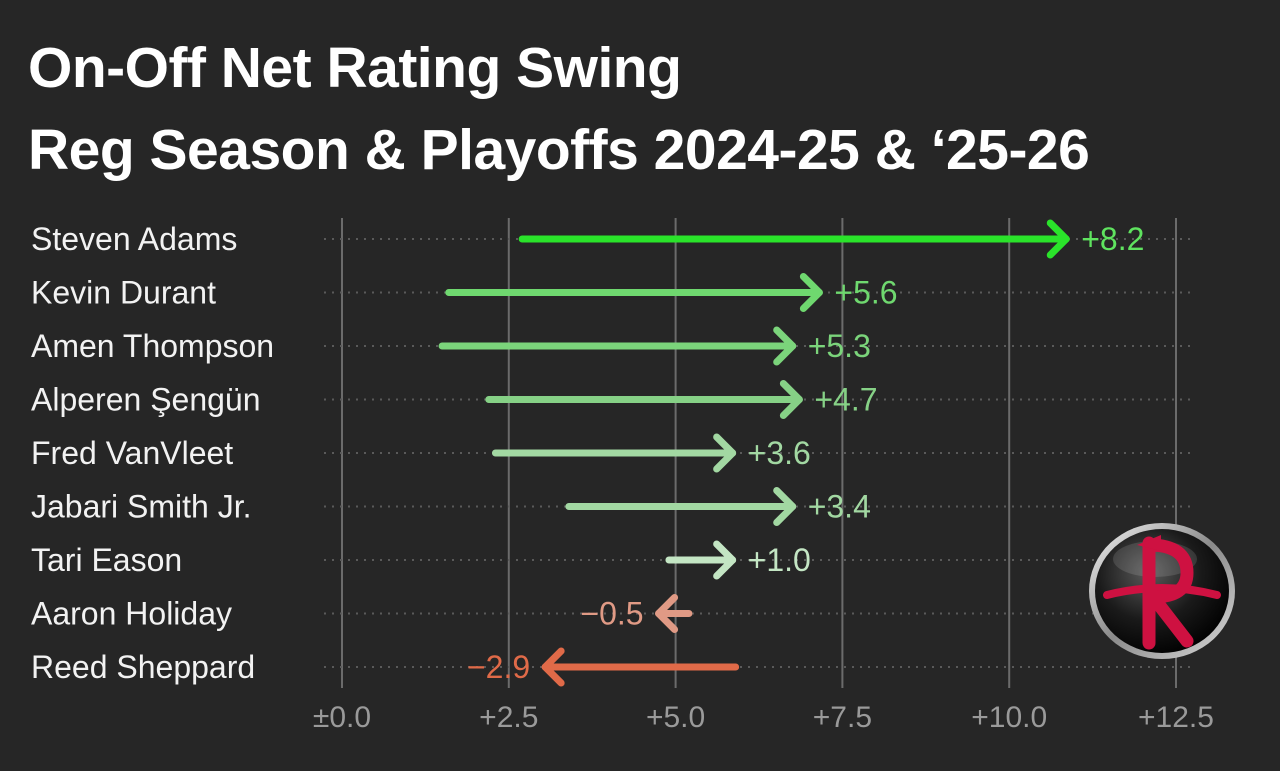  What do you see at coordinates (143, 667) in the screenshot?
I see `player-label: Reed Sheppard` at bounding box center [143, 667].